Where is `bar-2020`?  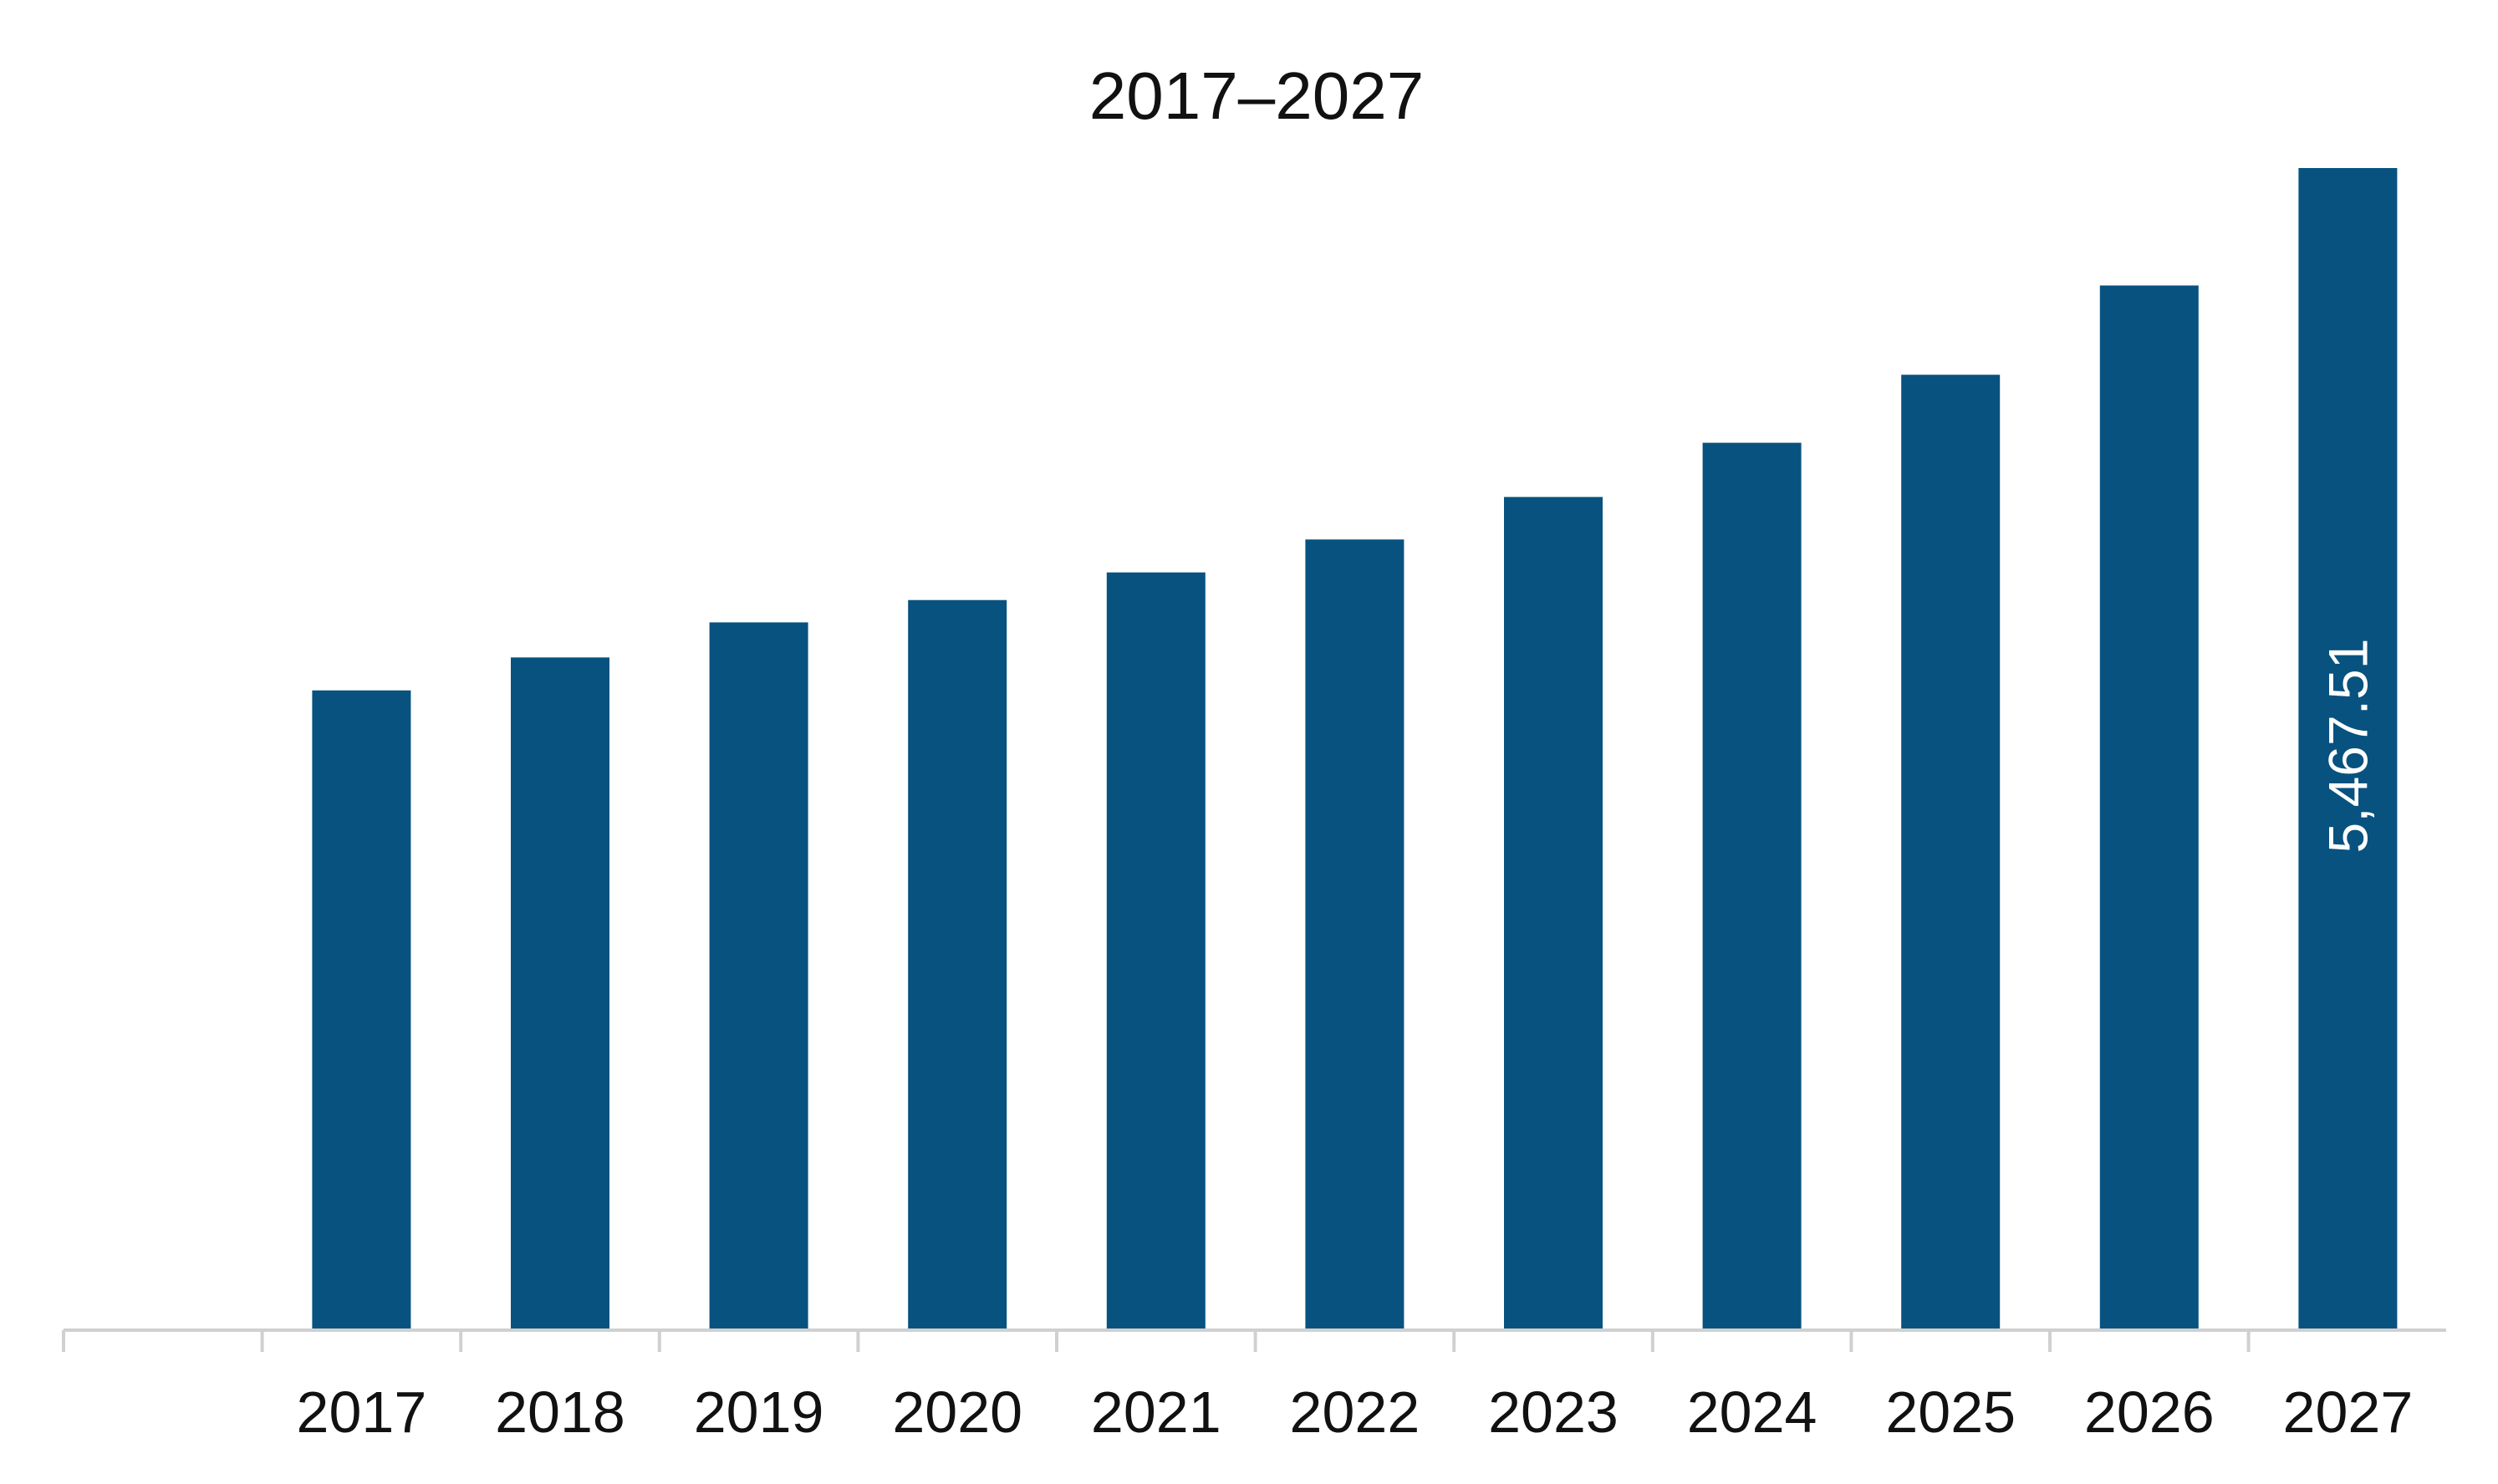
bar-2020 is located at coordinates (957, 964).